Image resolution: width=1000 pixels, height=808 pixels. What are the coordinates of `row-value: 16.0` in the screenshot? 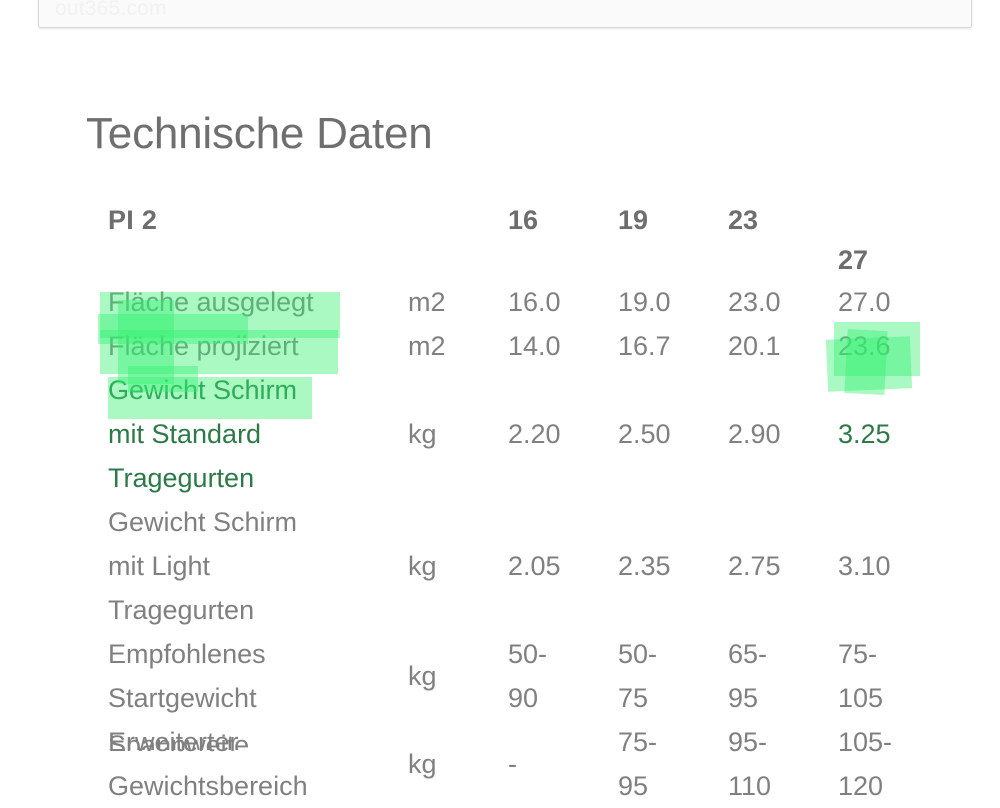 It's located at (534, 302).